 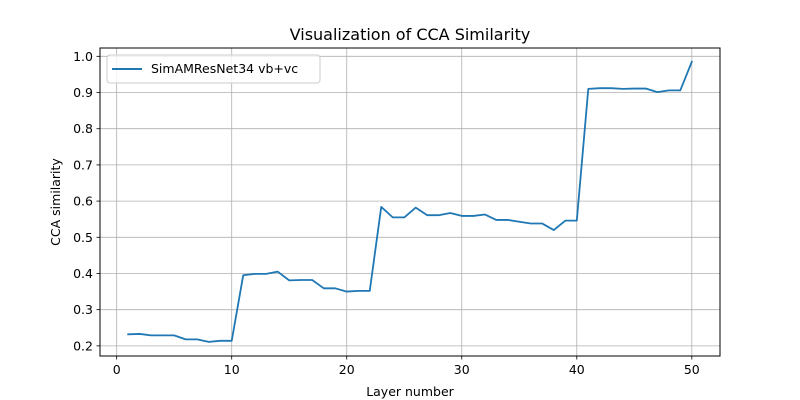 What do you see at coordinates (406, 366) in the screenshot?
I see `x-axis-ticks: 0 10 20 30 40 50` at bounding box center [406, 366].